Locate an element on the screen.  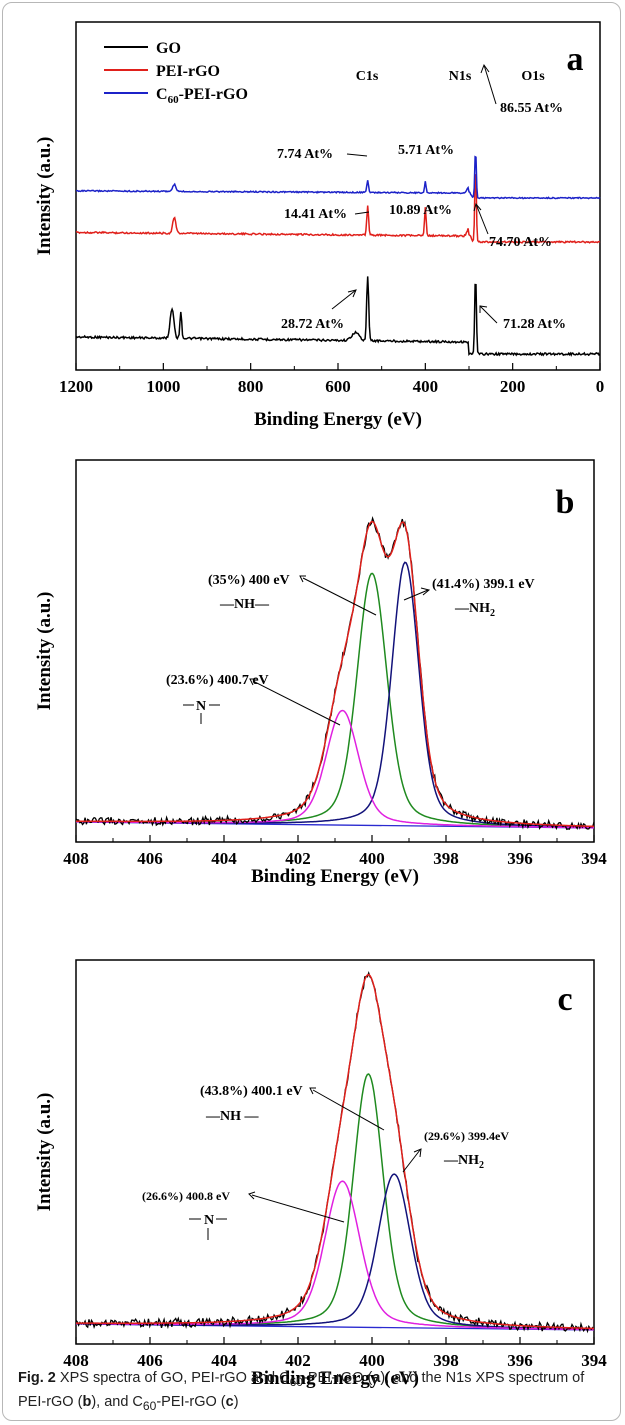
caption-text: XPS spectra of GO, PEI-rGO and C is located at coordinates (172, 1378).